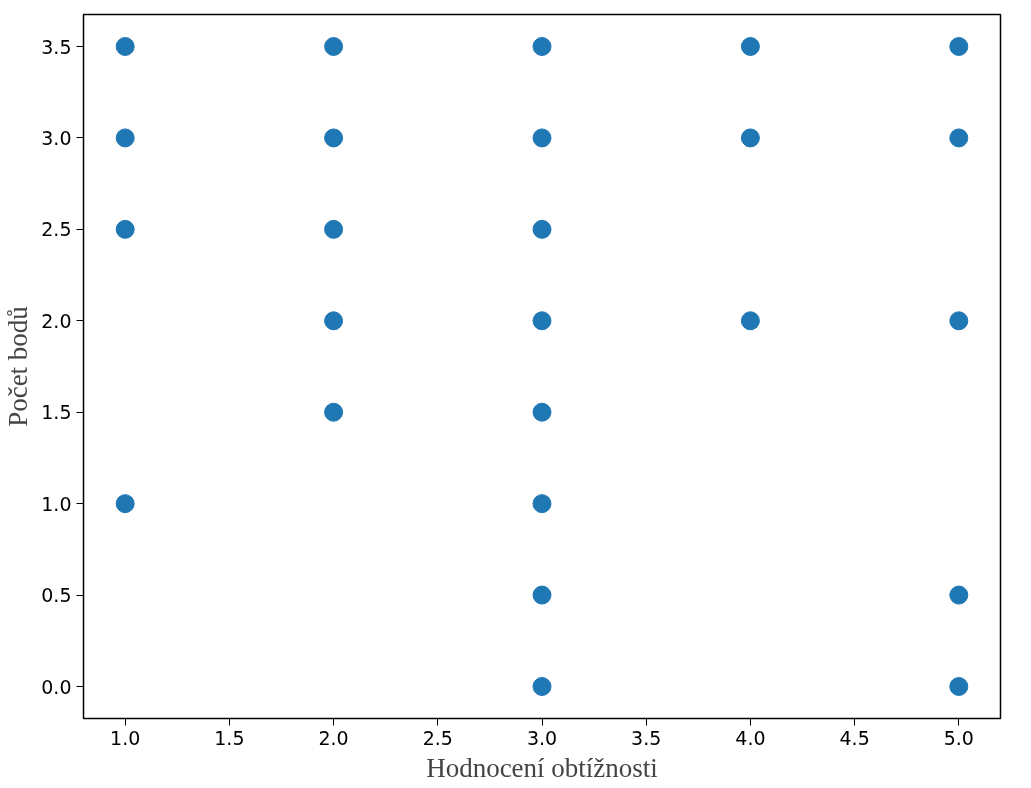 The width and height of the screenshot is (1031, 788). Describe the element at coordinates (56, 229) in the screenshot. I see `y-tick-label: 2.5` at that location.